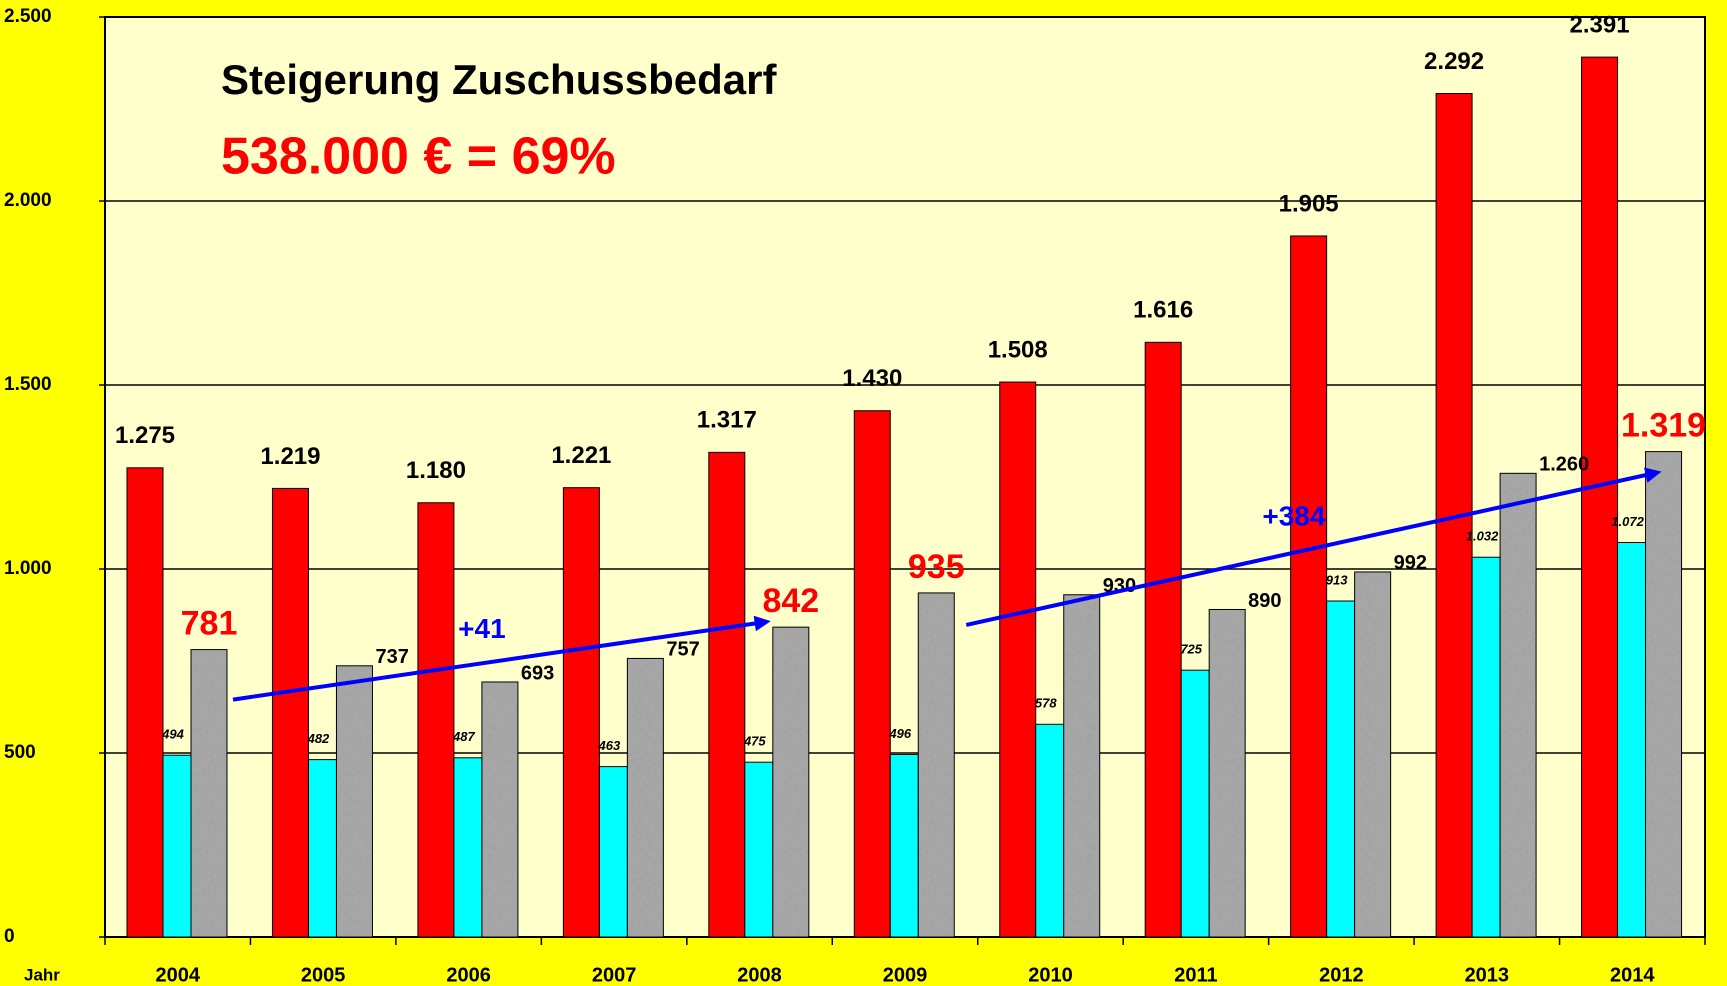 The image size is (1727, 986). Describe the element at coordinates (290, 456) in the screenshot. I see `value-label: 1.219` at that location.